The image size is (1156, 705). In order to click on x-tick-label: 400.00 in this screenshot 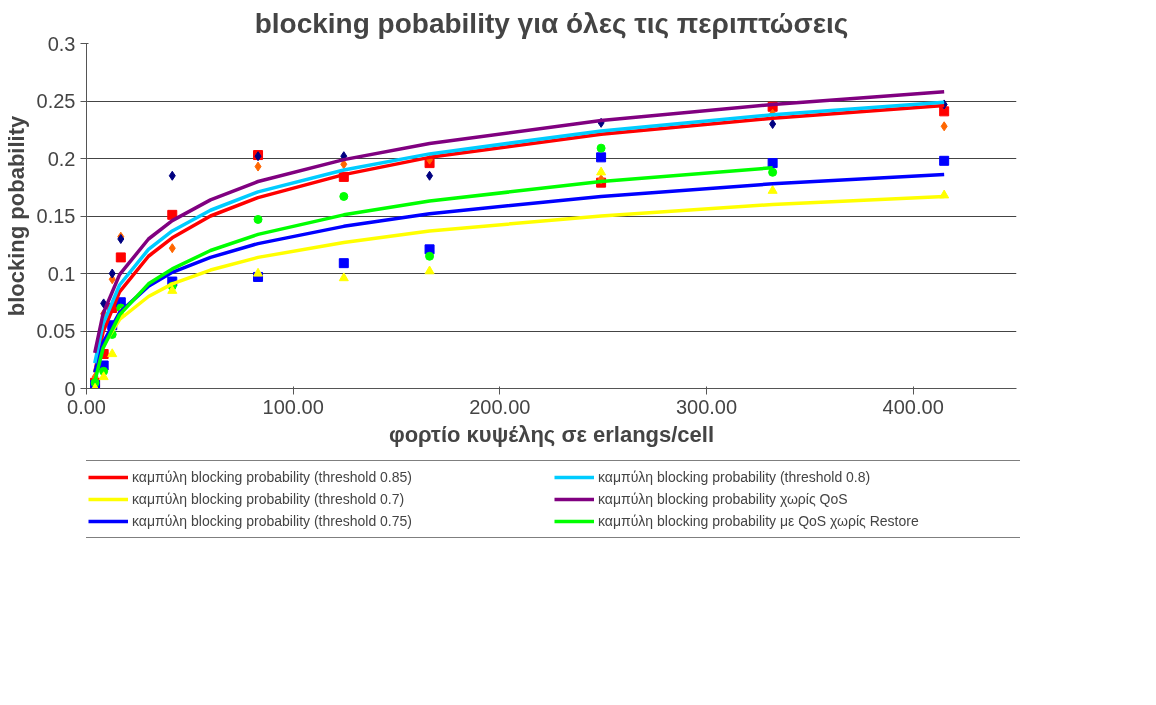, I will do `click(913, 406)`.